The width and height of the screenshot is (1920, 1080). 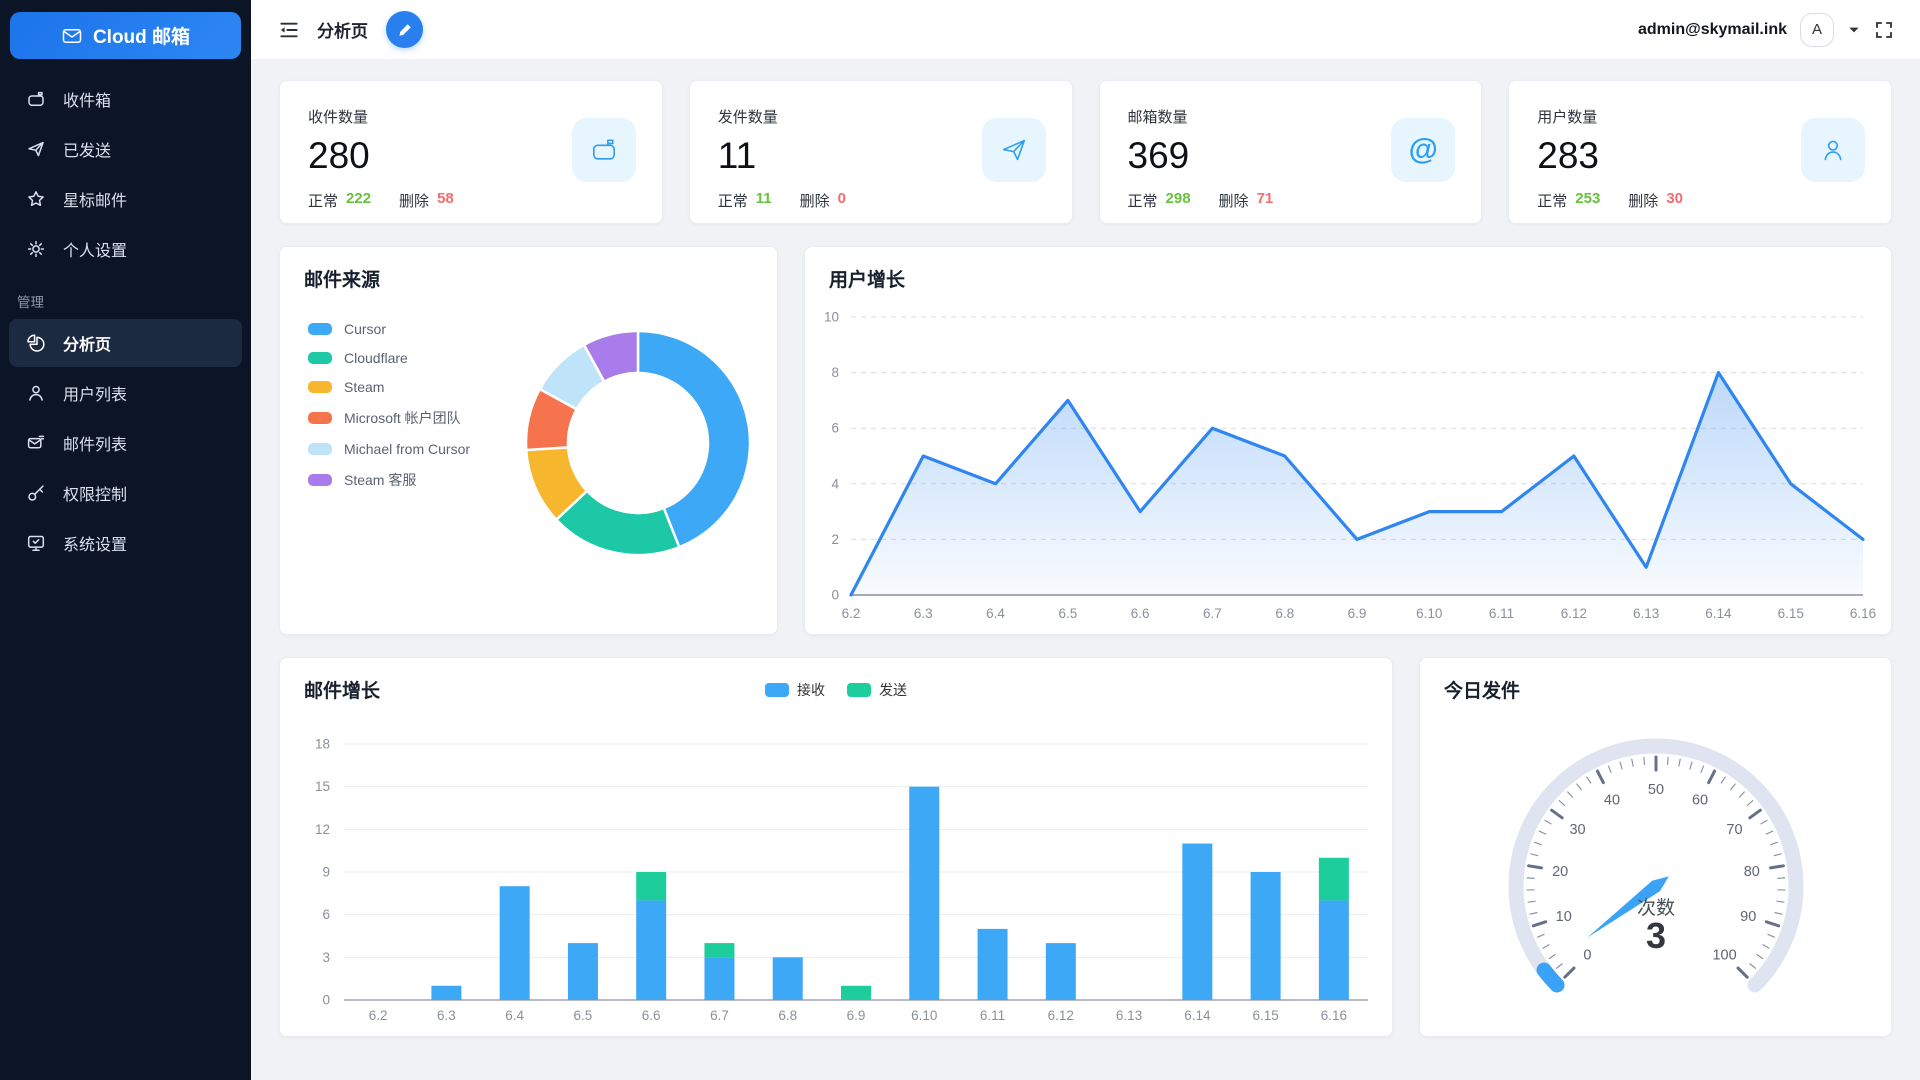 What do you see at coordinates (125, 343) in the screenshot?
I see `sidebar-item-analytics: 分析页` at bounding box center [125, 343].